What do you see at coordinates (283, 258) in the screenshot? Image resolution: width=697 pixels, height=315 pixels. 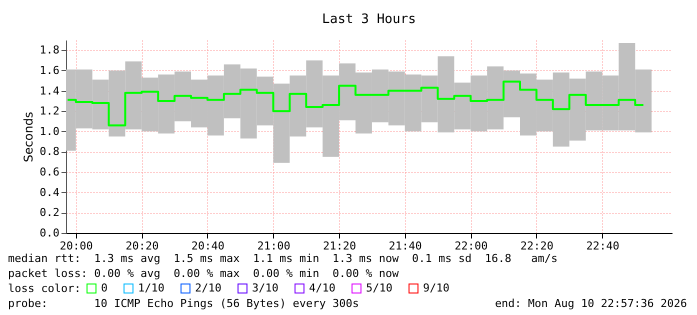 I see `text: median rtt: 1.3 ms avg 1.5 ms max 1.1 ms min 1.3 ms now 0.1 ms sd 16.8 am/s` at bounding box center [283, 258].